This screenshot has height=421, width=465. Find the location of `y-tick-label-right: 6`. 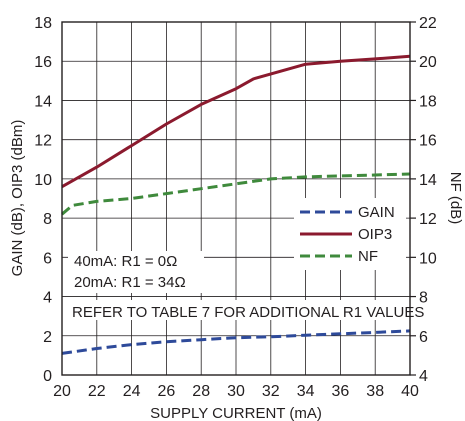

y-tick-label-right: 6 is located at coordinates (423, 337).